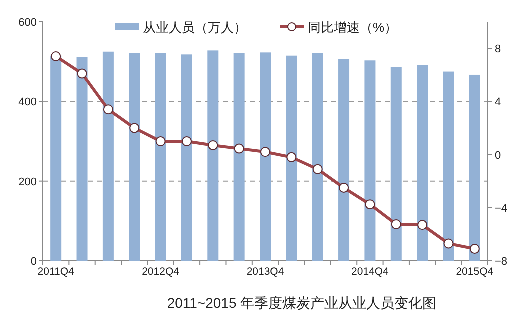 The image size is (530, 320). Describe the element at coordinates (195, 27) in the screenshot. I see `legend-label: 从业人员（万人）` at that location.